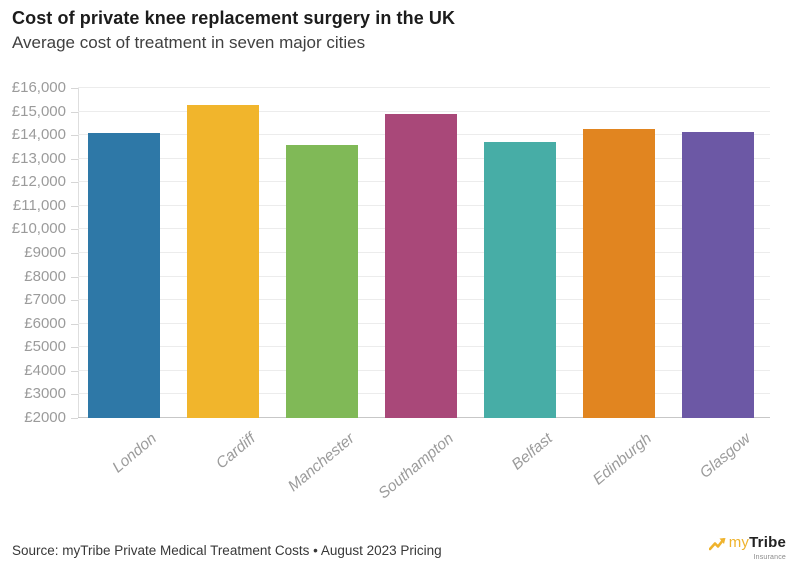  Describe the element at coordinates (38, 87) in the screenshot. I see `y-tick-label: £16,000` at that location.